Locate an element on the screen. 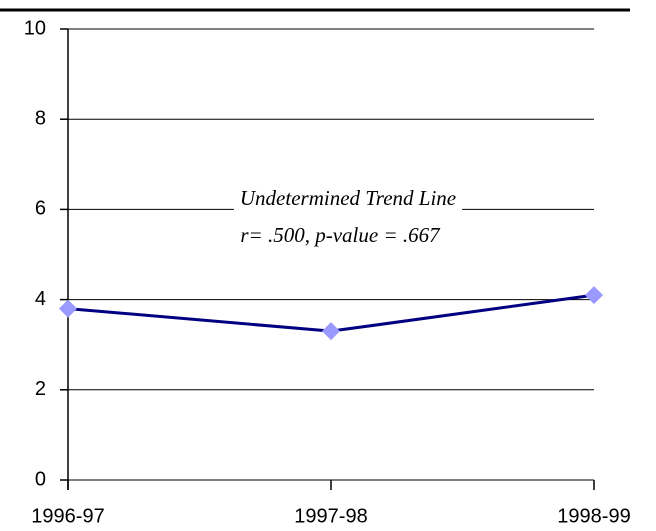 The height and width of the screenshot is (531, 656). y-tick-label: 6 is located at coordinates (40, 209).